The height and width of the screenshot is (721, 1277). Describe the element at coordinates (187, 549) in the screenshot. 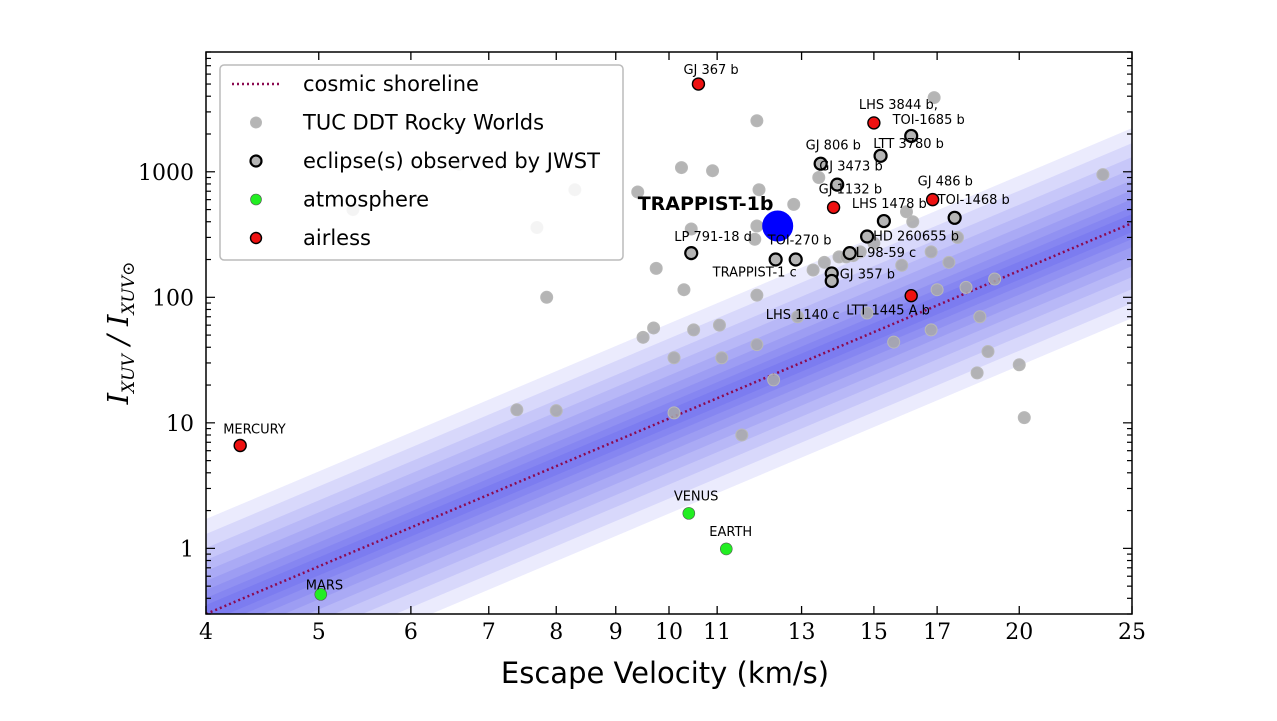

I see `y-tick-label: 1` at that location.